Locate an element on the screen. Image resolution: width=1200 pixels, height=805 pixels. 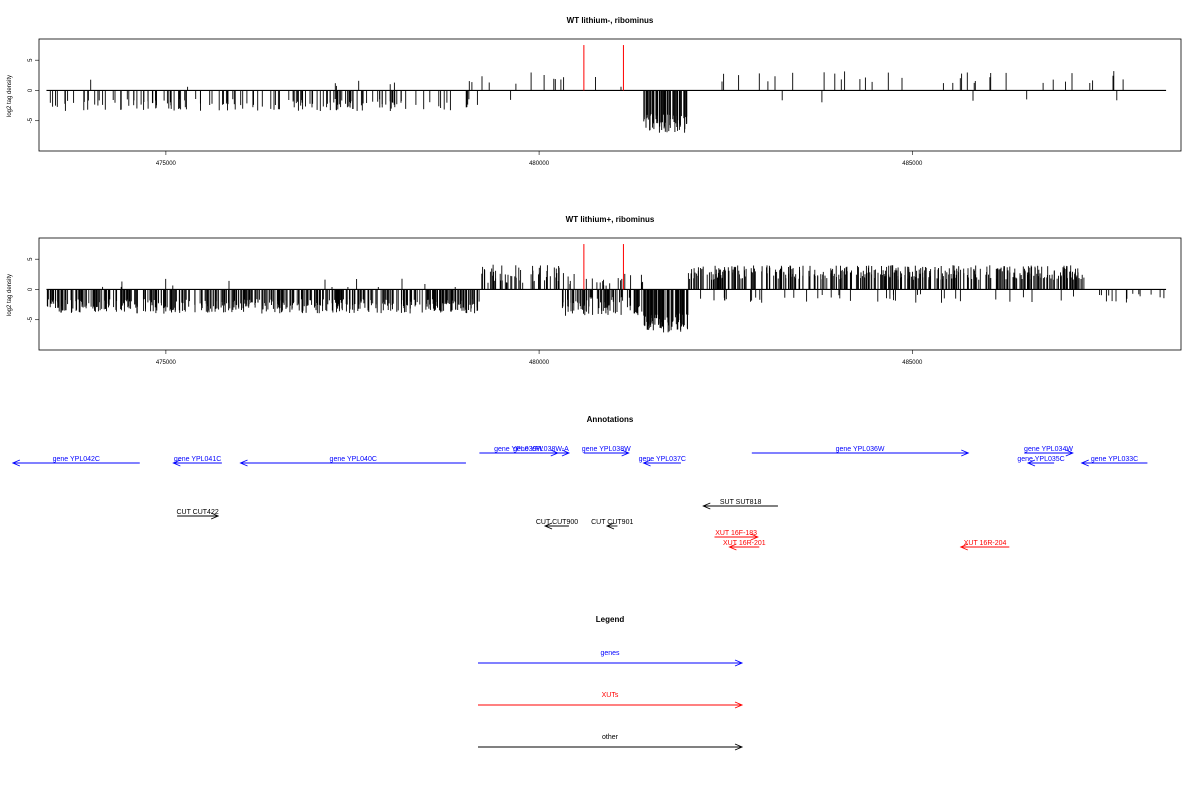
legend-item: XUTs is located at coordinates (611, 700).